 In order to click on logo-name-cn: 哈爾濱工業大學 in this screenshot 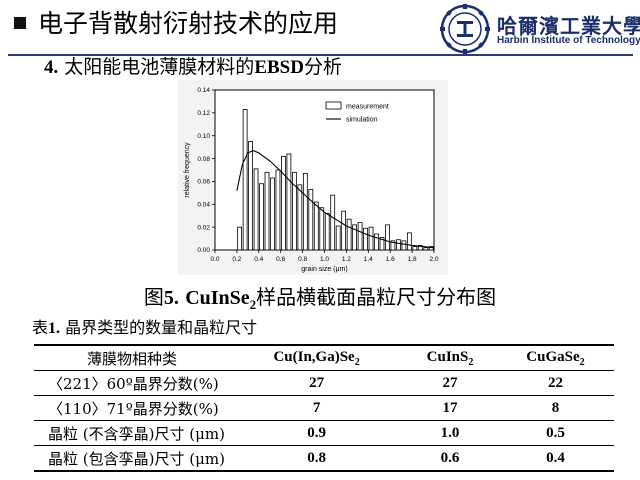, I will do `click(568, 26)`.